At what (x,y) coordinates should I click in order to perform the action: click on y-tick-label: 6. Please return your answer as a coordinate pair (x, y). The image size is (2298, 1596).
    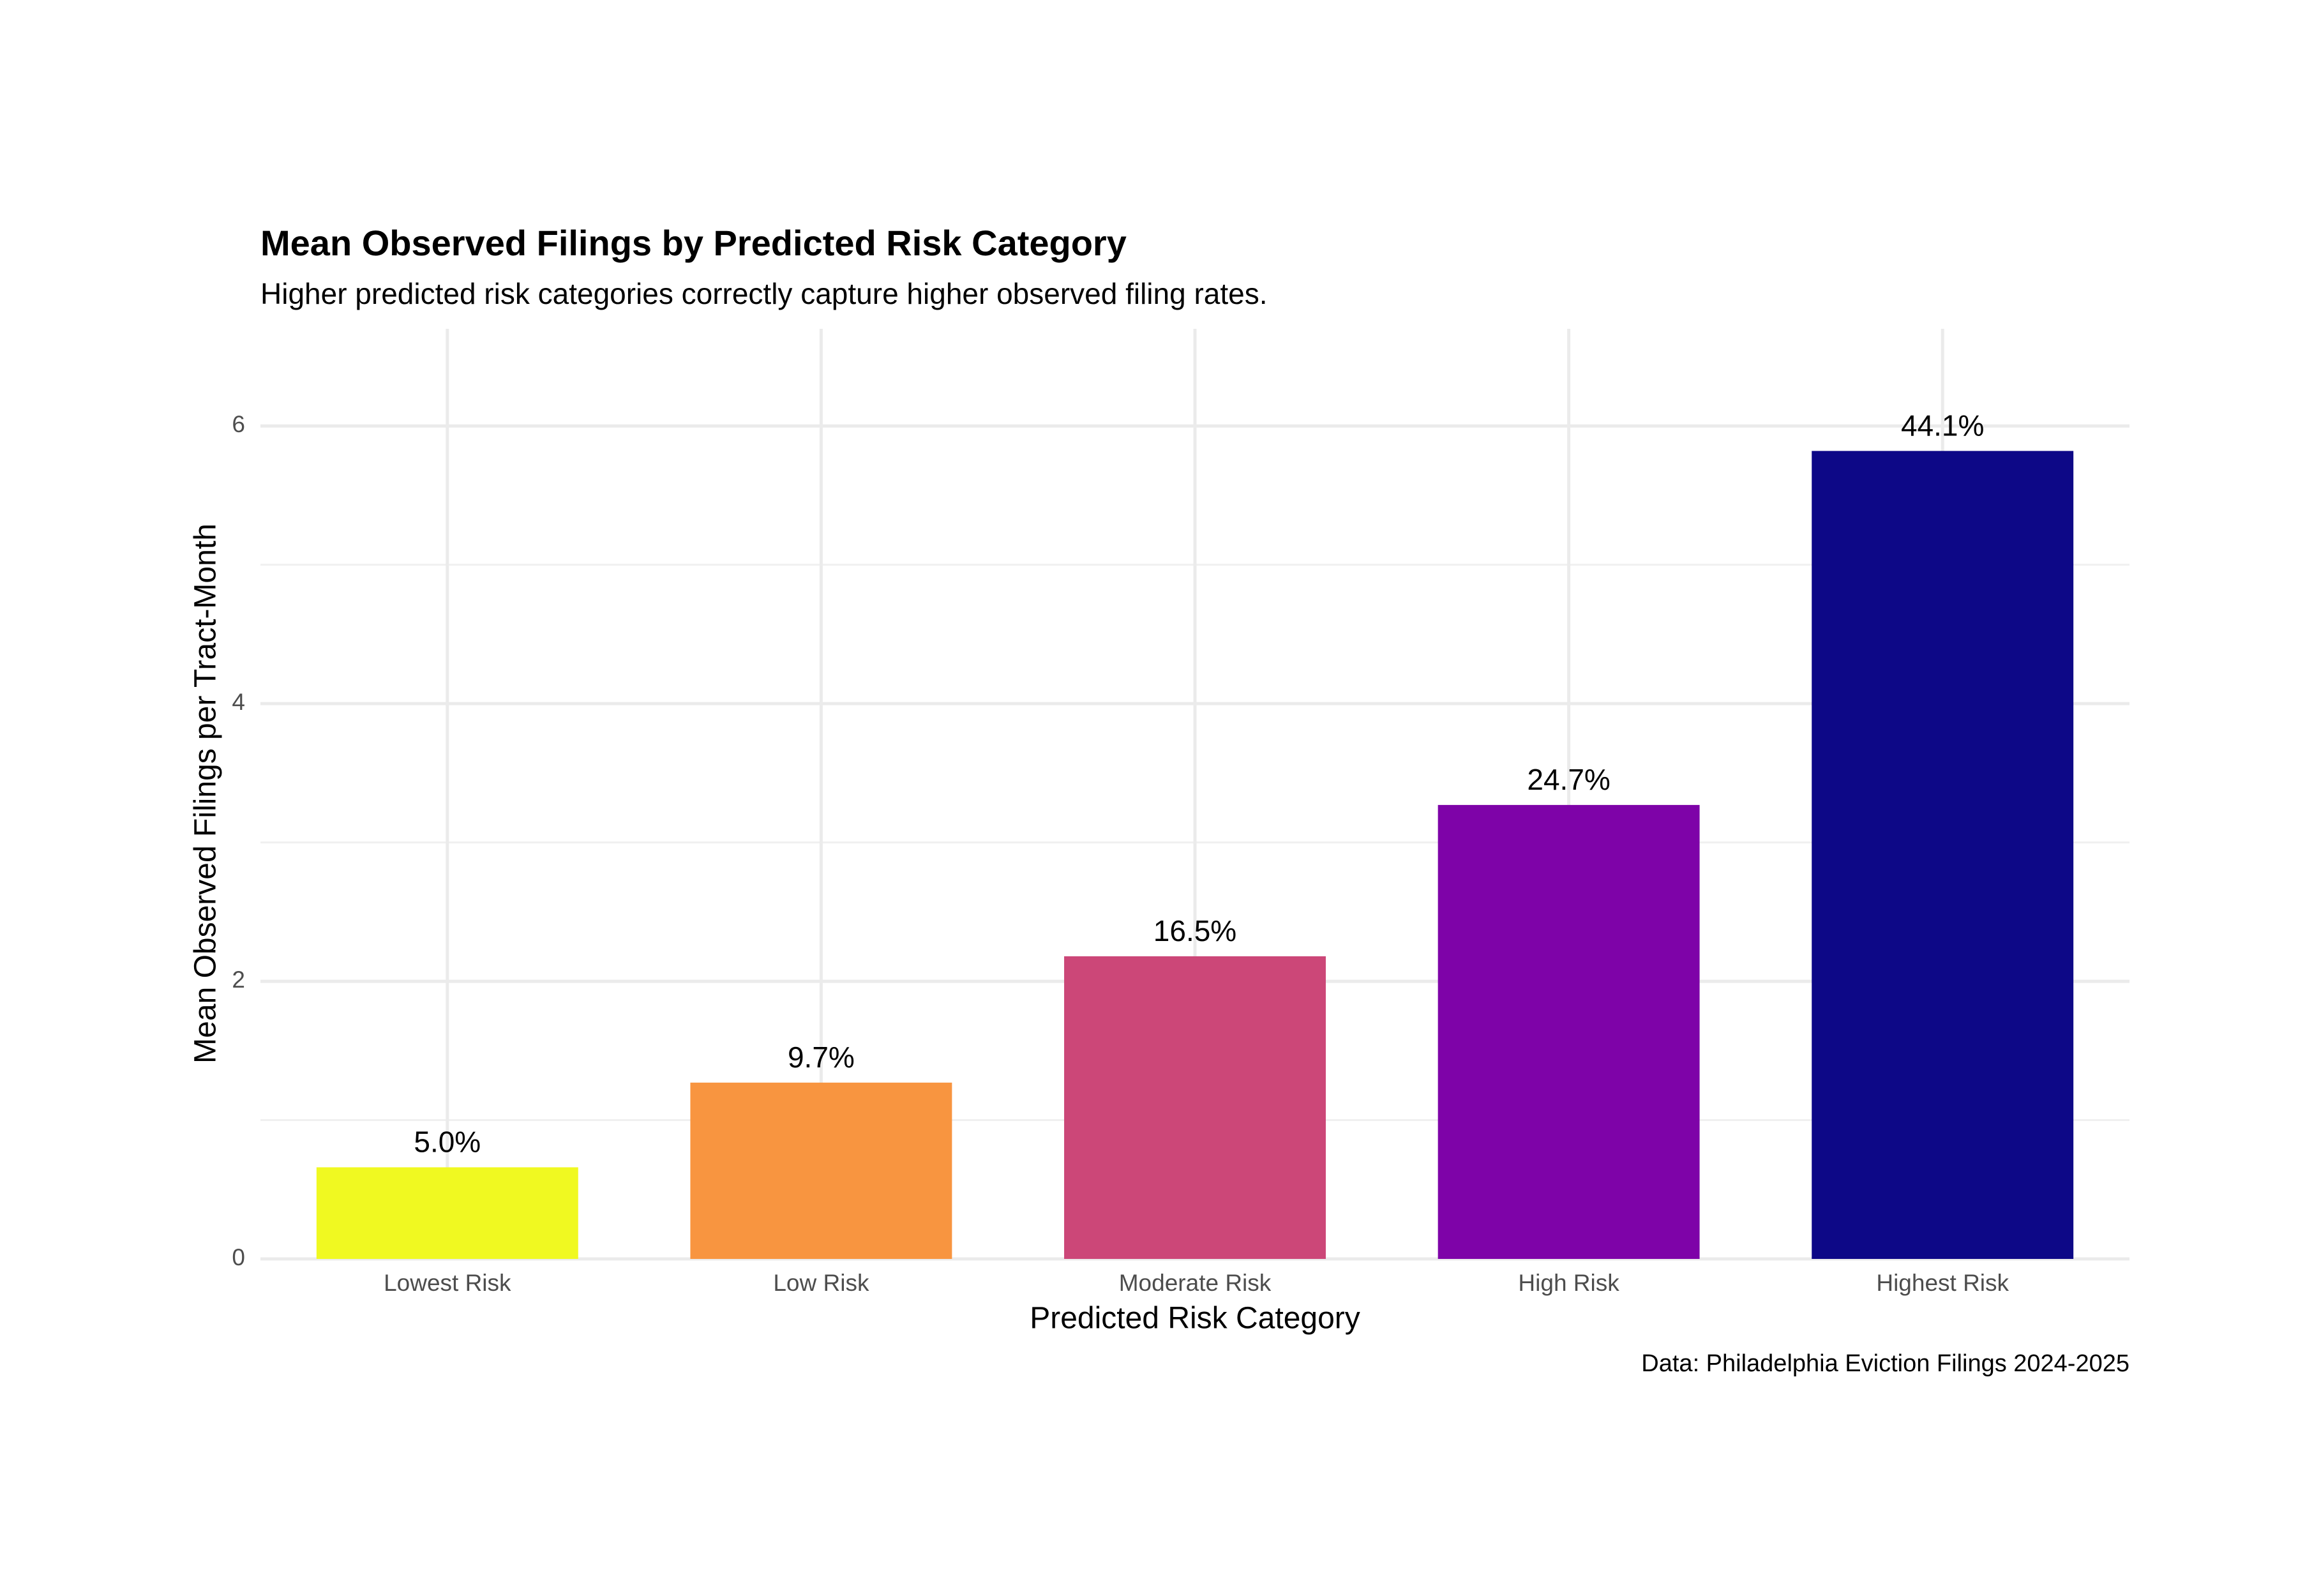
    Looking at the image, I should click on (238, 424).